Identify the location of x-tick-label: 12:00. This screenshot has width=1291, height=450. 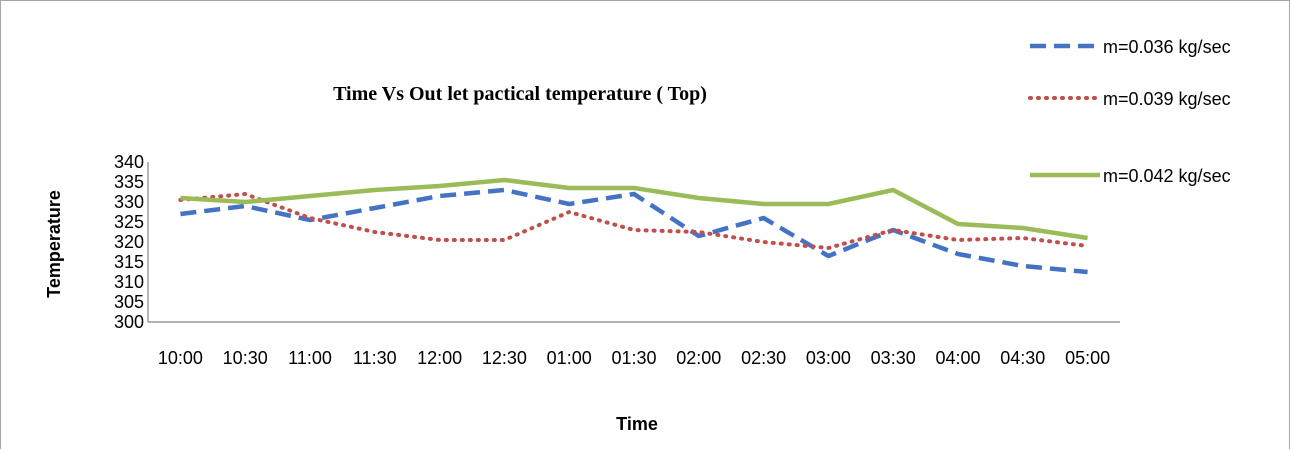
(439, 358).